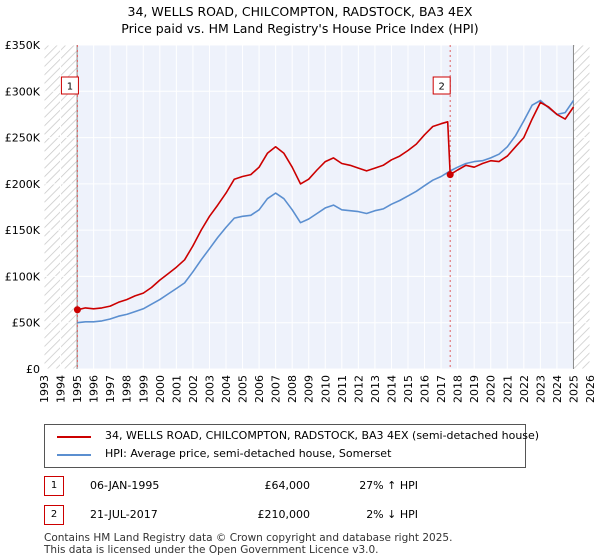 Image resolution: width=600 pixels, height=560 pixels. I want to click on transaction-label: 1, so click(70, 87).